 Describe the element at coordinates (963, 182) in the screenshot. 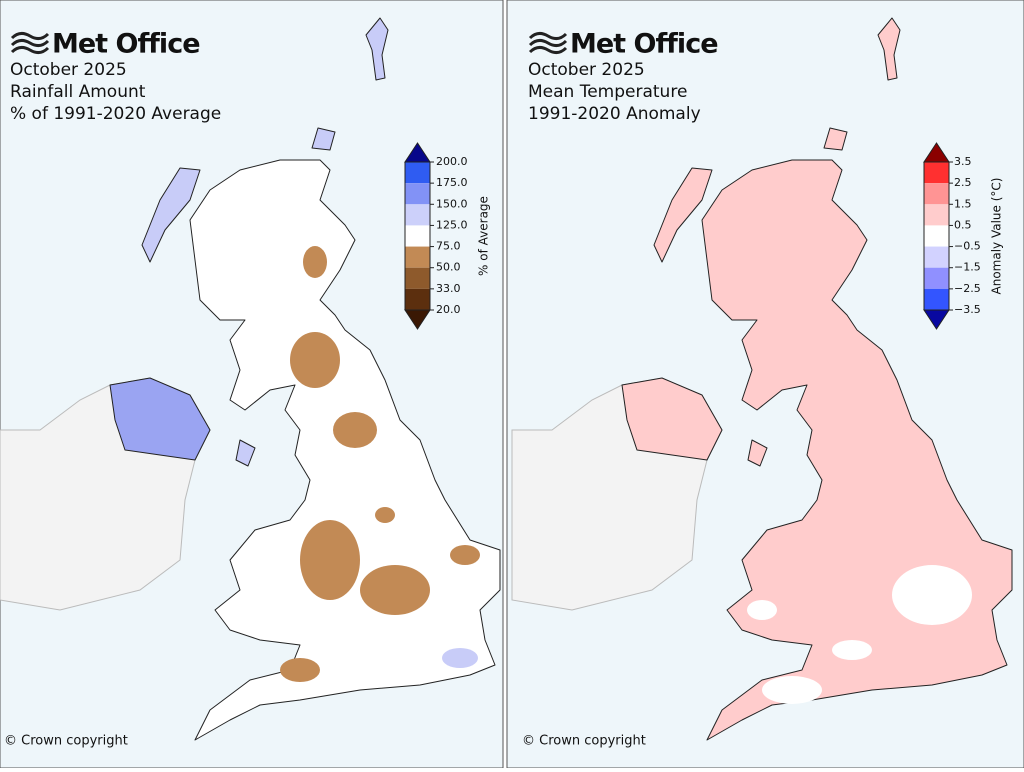

I see `colorbar-tick-label: 2.5` at that location.